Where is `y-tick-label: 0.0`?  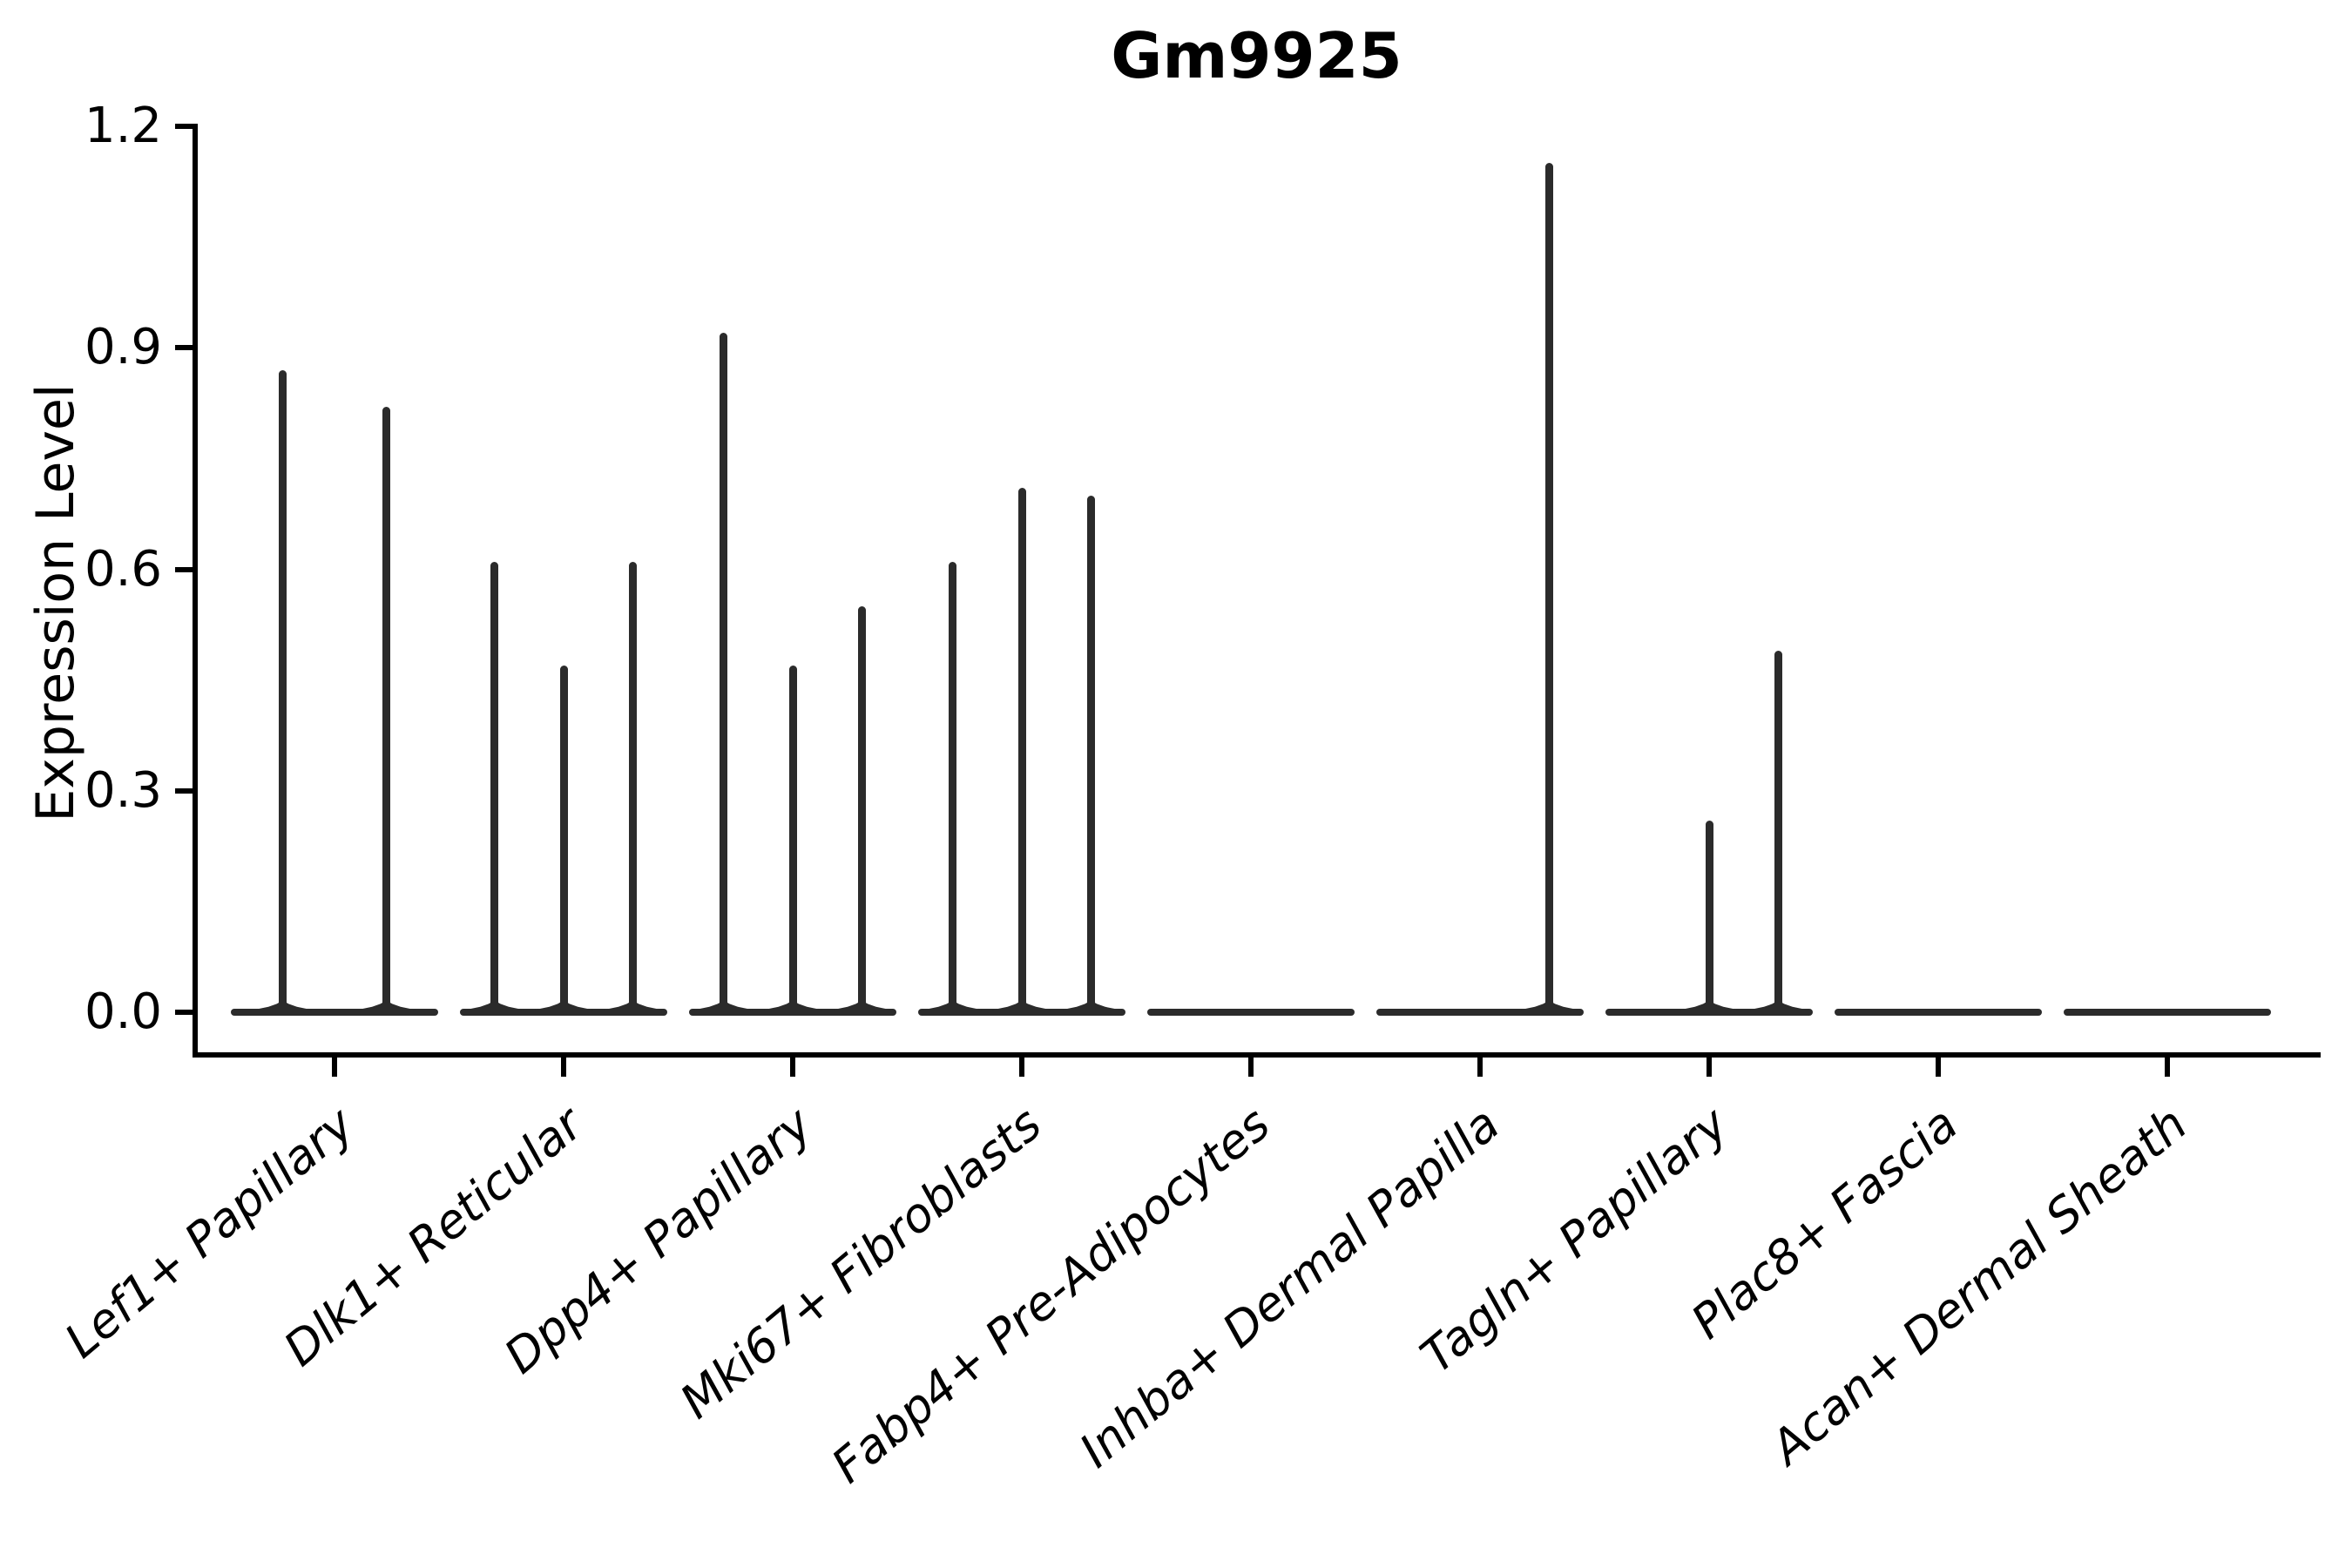 y-tick-label: 0.0 is located at coordinates (123, 1012).